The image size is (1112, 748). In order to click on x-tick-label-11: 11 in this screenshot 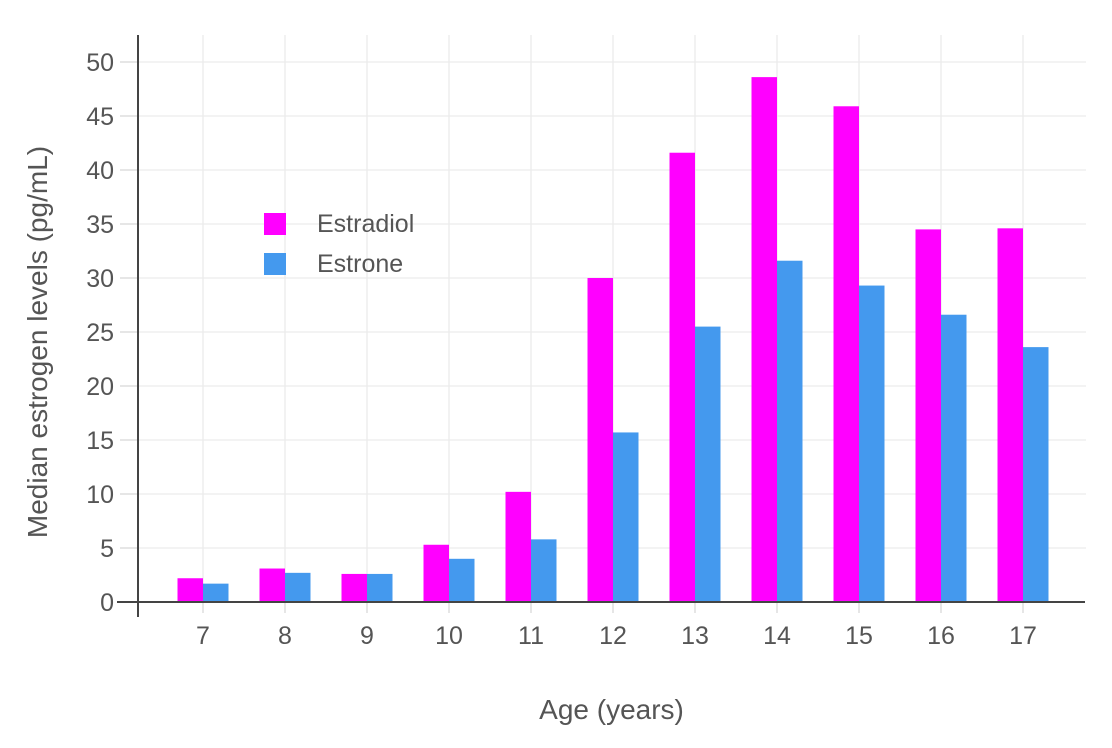, I will do `click(531, 636)`.